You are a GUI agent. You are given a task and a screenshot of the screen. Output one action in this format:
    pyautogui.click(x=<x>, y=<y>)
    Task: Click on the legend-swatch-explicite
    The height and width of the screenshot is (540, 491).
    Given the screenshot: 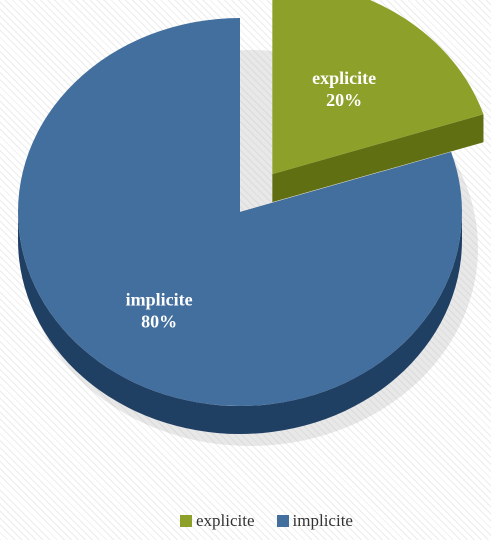 What is the action you would take?
    pyautogui.click(x=186, y=521)
    